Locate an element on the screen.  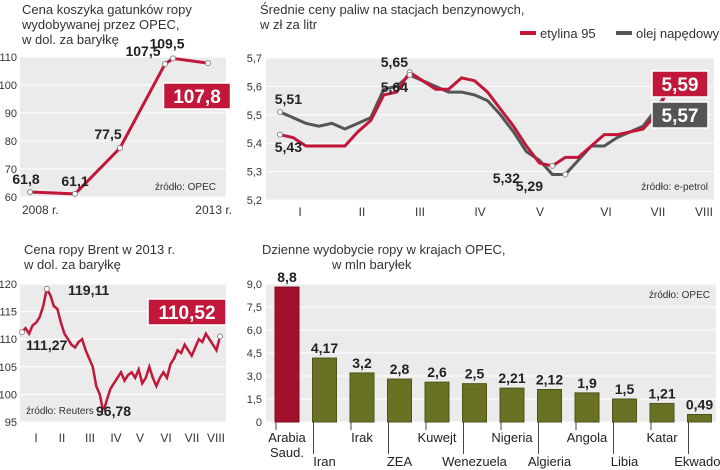
fuel-highlight-olej: 5,57 is located at coordinates (680, 116).